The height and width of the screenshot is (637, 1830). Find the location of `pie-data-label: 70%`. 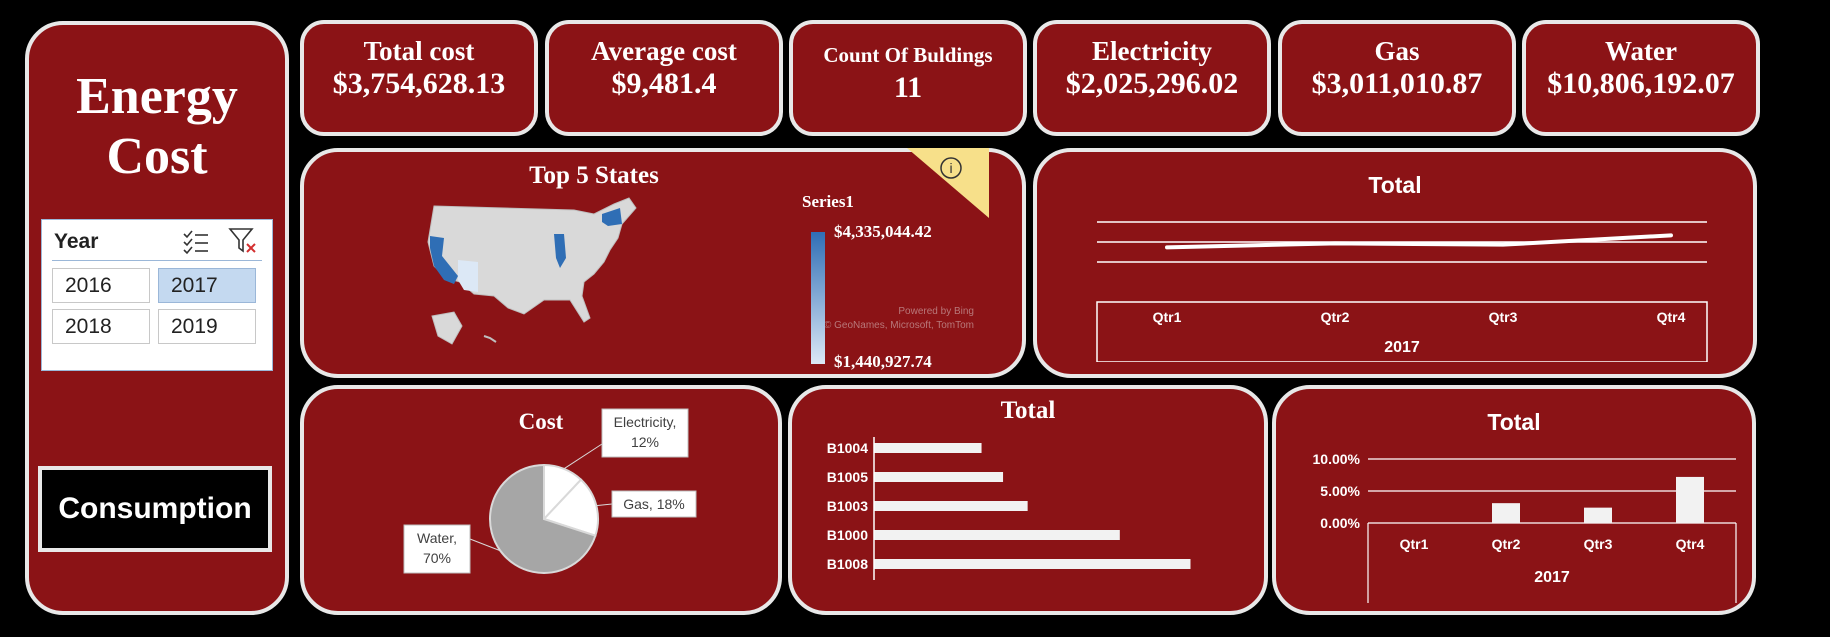

pie-data-label: 70% is located at coordinates (437, 558).